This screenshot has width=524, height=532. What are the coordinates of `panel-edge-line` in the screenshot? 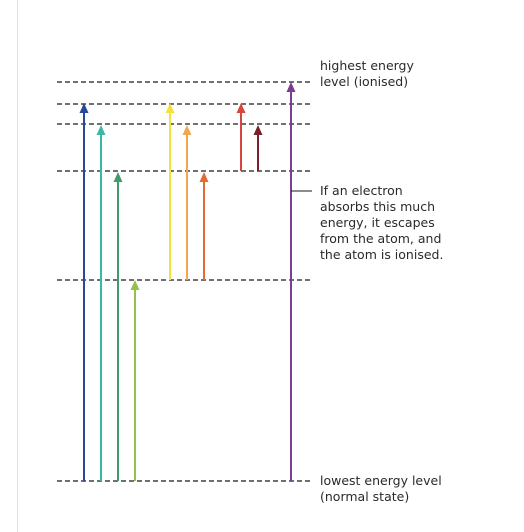 It's located at (17, 266).